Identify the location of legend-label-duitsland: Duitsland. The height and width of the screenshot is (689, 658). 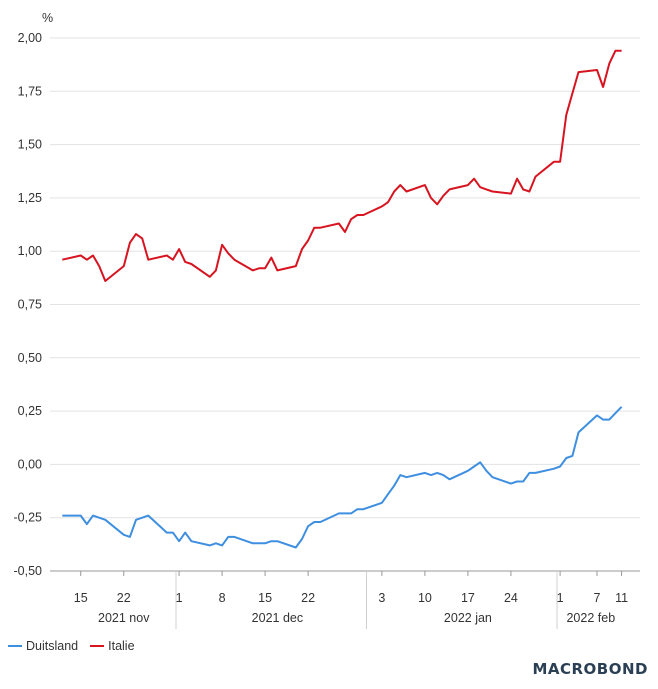
(52, 646).